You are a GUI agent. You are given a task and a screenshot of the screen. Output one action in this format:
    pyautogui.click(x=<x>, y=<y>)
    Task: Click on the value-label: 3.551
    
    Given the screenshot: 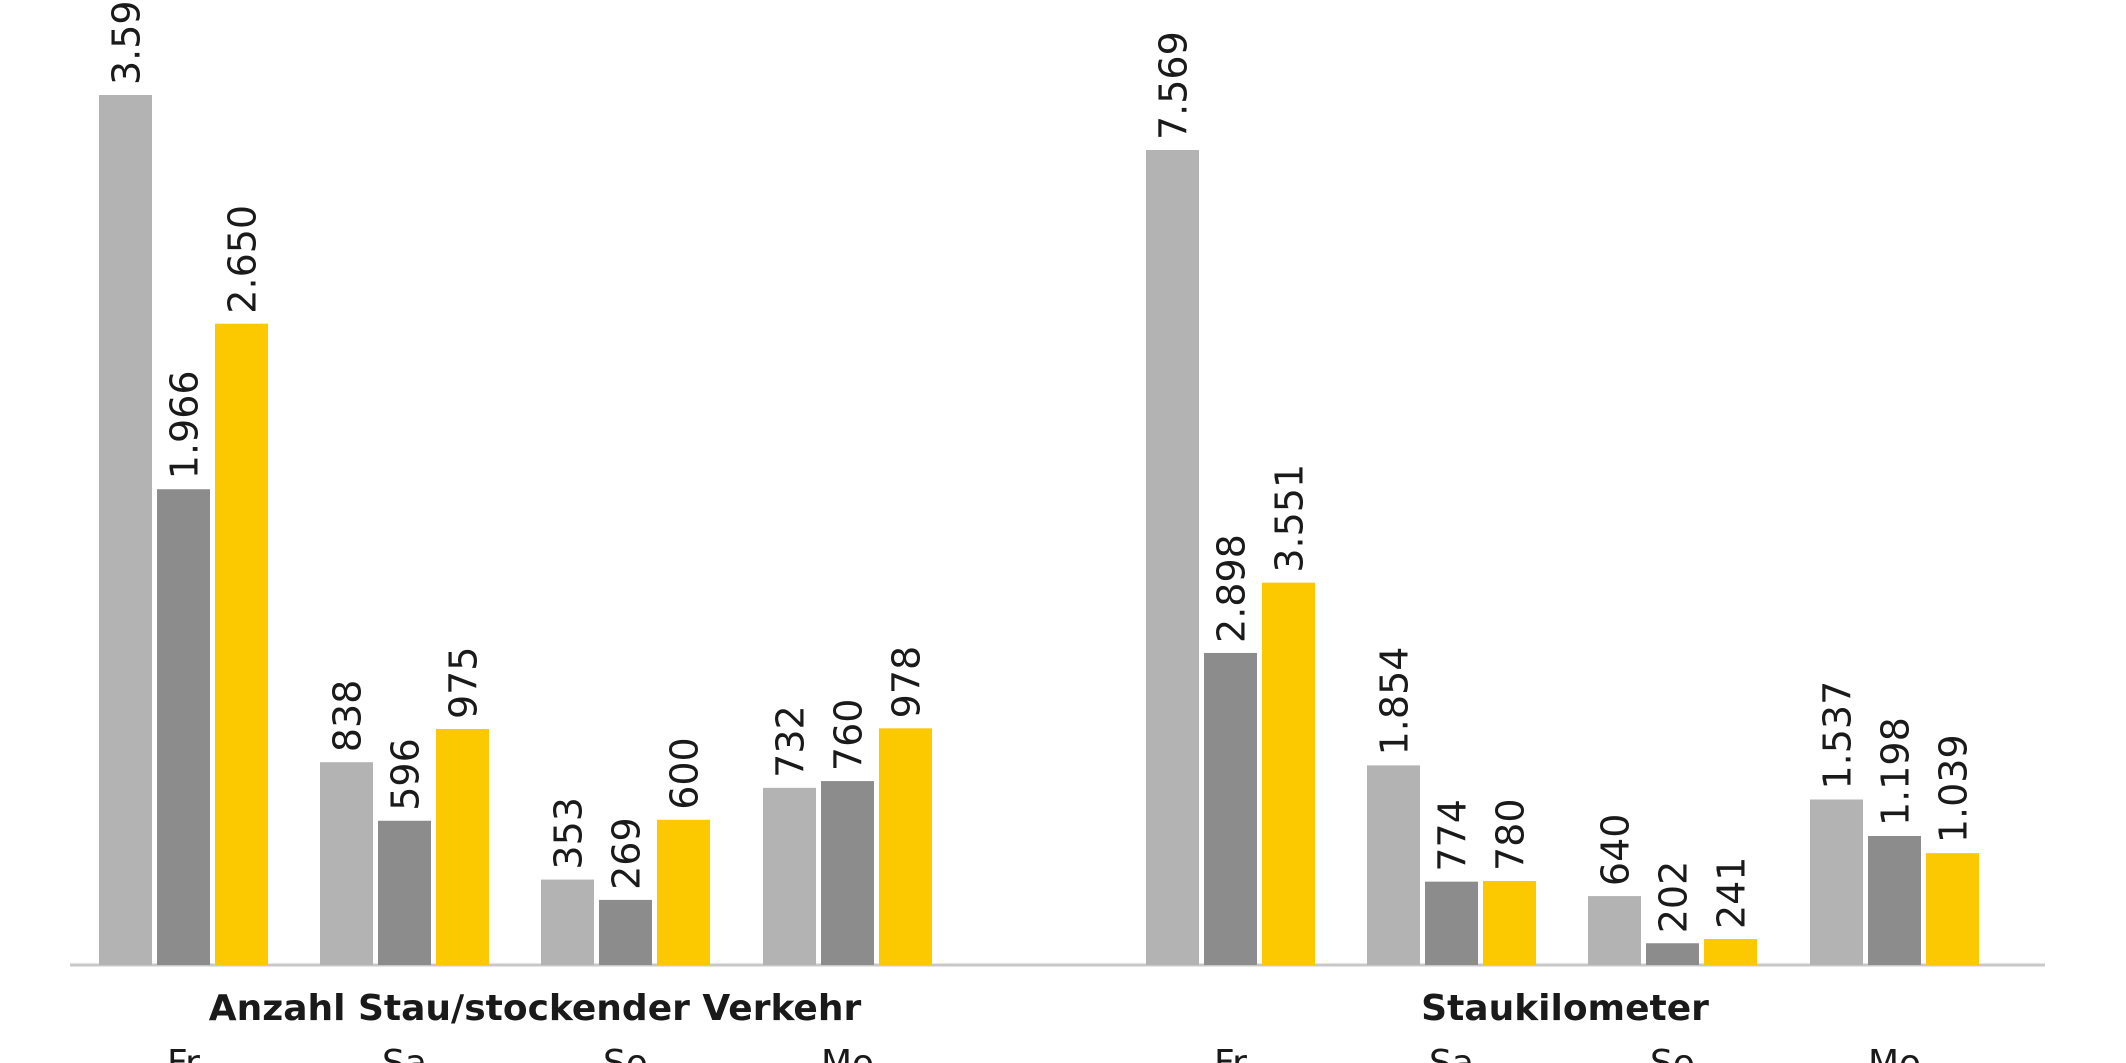 What is the action you would take?
    pyautogui.click(x=1290, y=518)
    